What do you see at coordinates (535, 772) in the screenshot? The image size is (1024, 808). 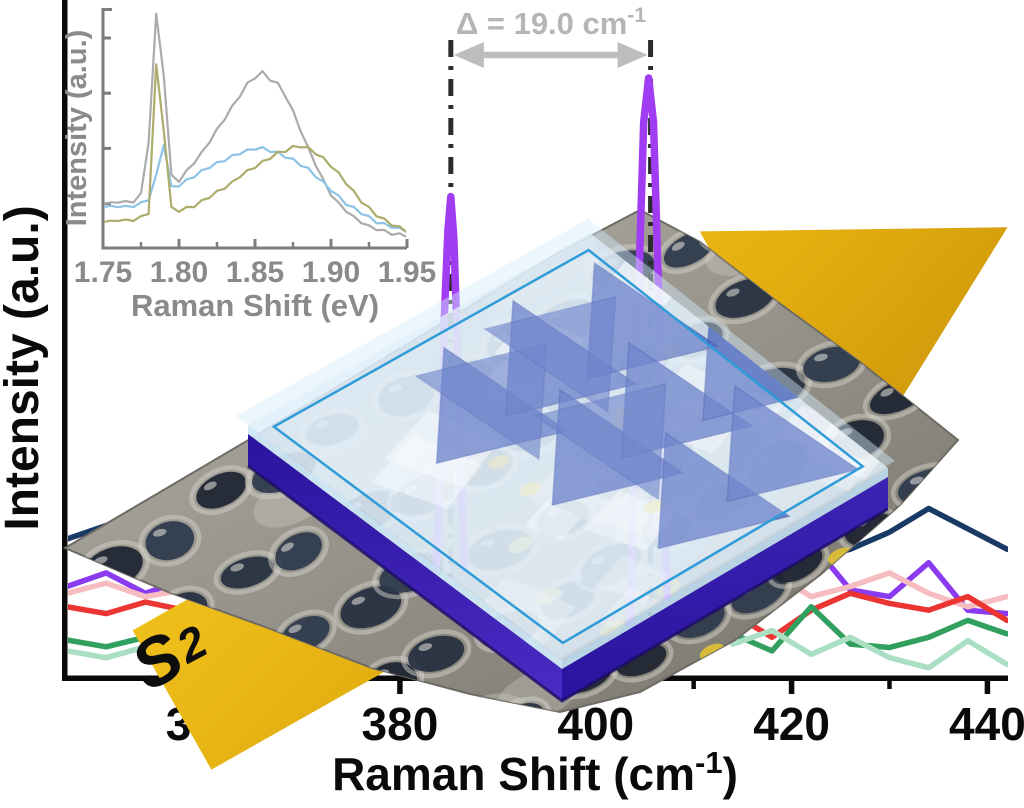 I see `x-axis-label: Raman Shift (cm-1)` at bounding box center [535, 772].